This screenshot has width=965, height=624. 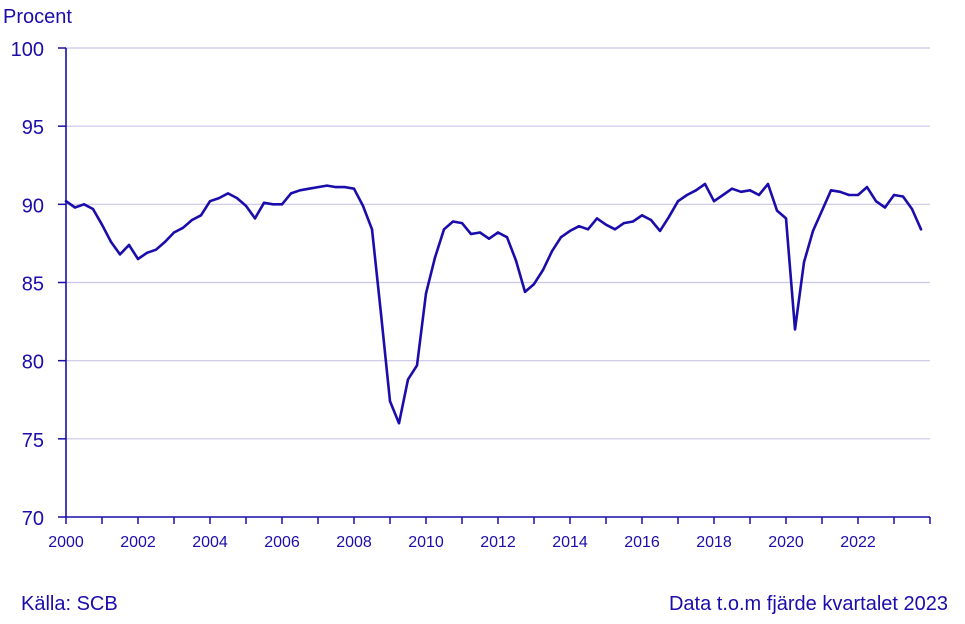 What do you see at coordinates (33, 363) in the screenshot?
I see `y-tick-label: 80` at bounding box center [33, 363].